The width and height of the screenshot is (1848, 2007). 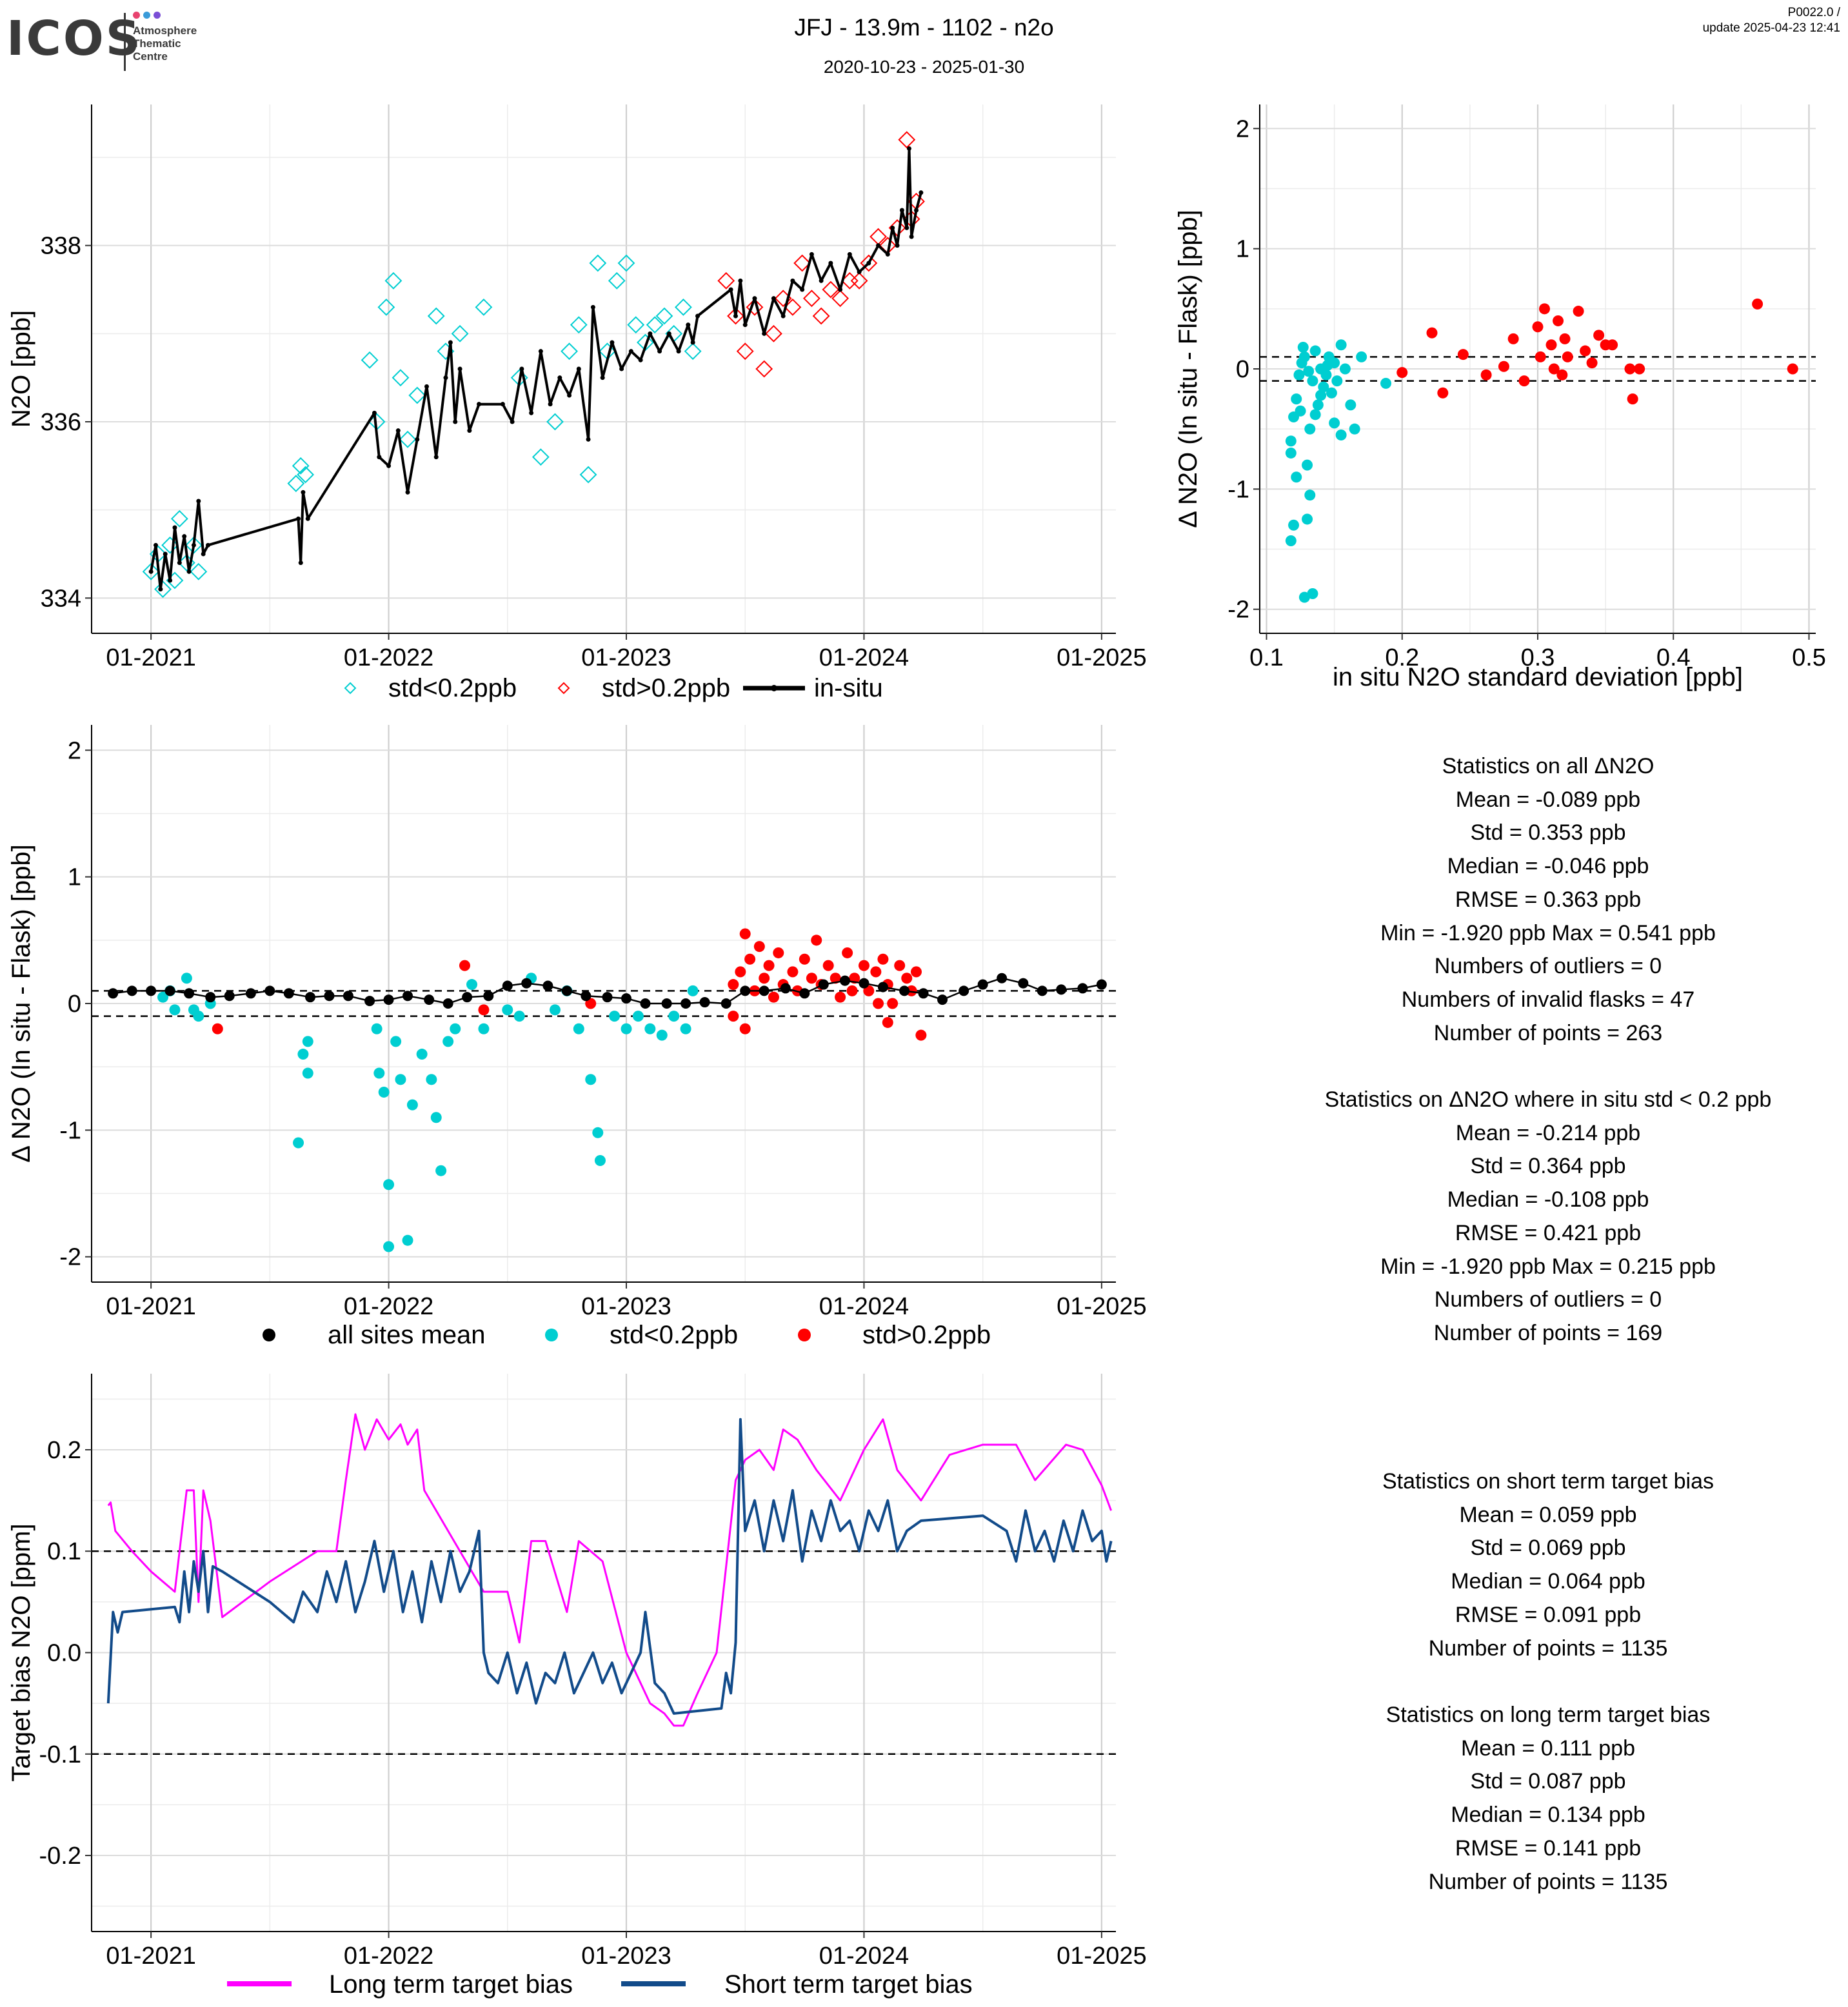 I want to click on stats-line: Mean = -0.214 ppb, so click(x=1548, y=1132).